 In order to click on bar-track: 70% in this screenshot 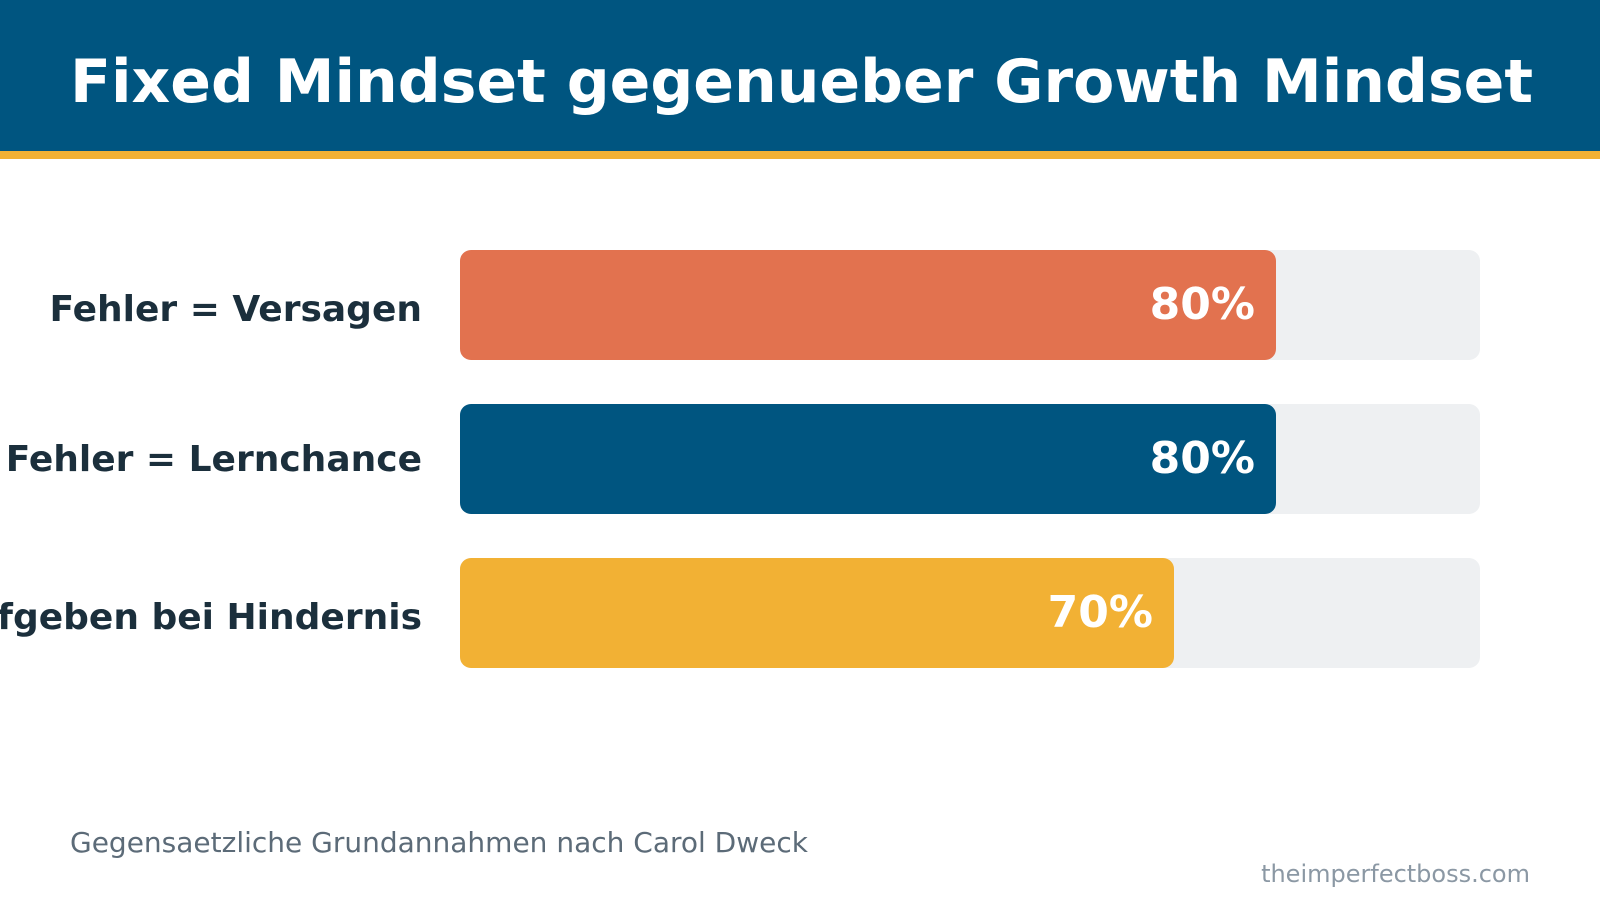, I will do `click(970, 613)`.